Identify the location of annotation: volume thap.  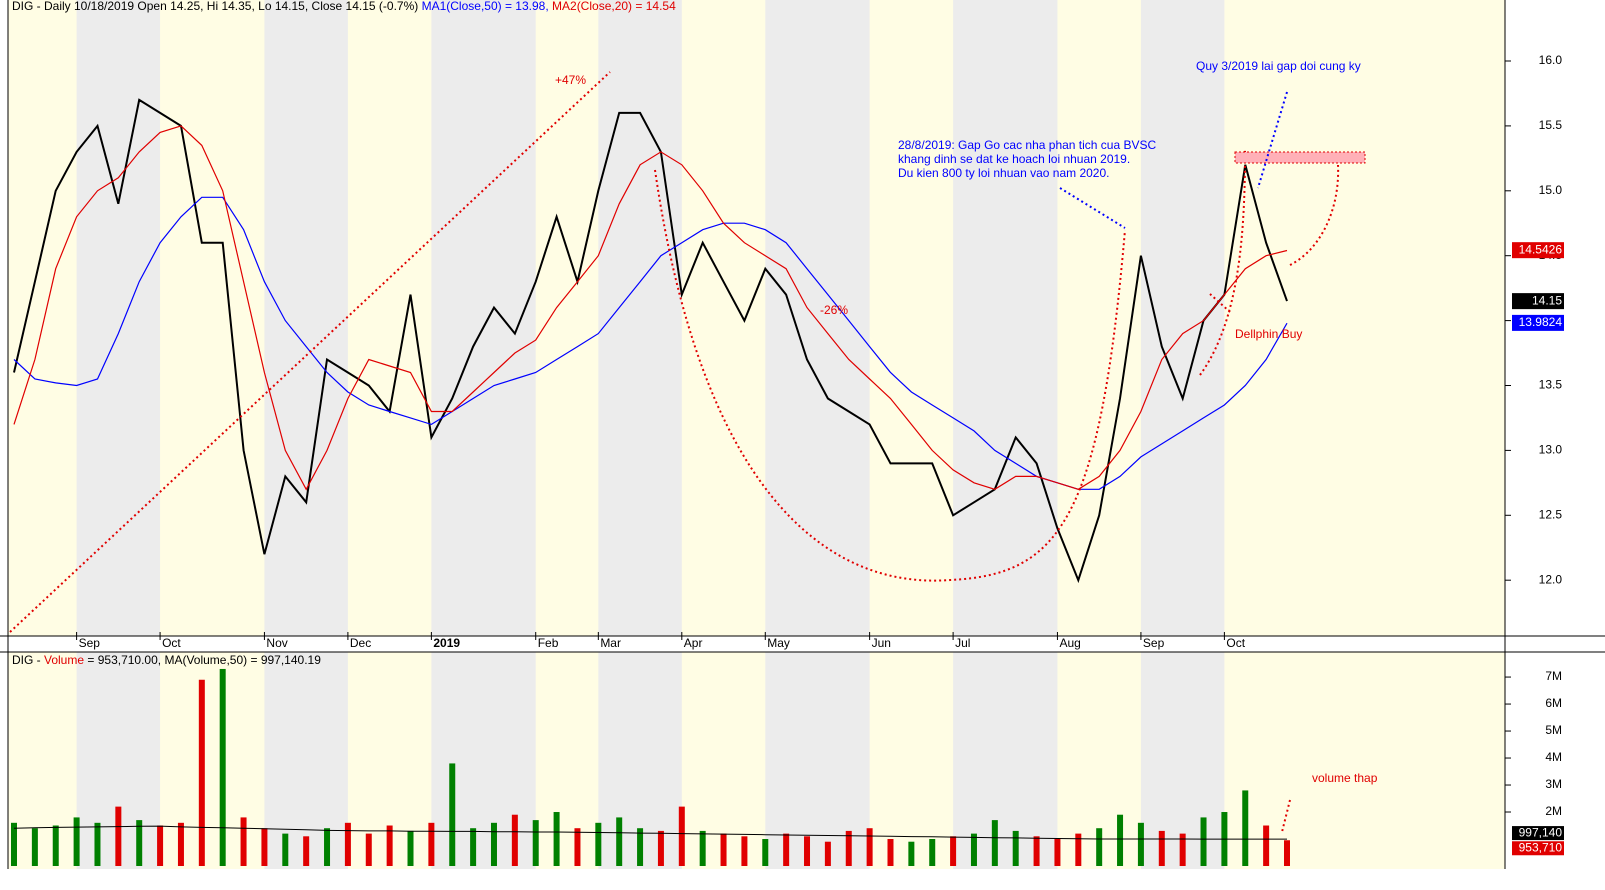
(1345, 778).